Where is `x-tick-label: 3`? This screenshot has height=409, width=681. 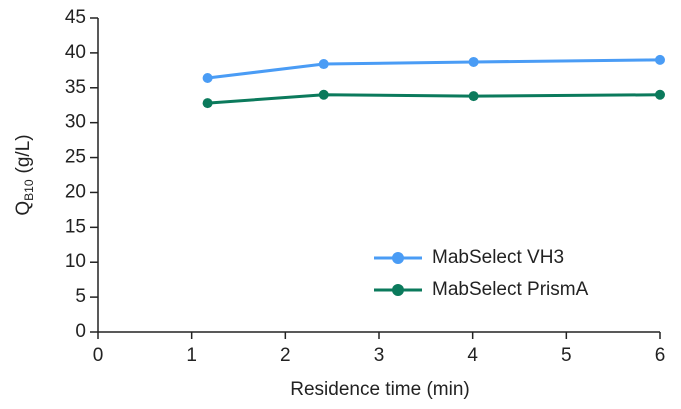
x-tick-label: 3 is located at coordinates (379, 355).